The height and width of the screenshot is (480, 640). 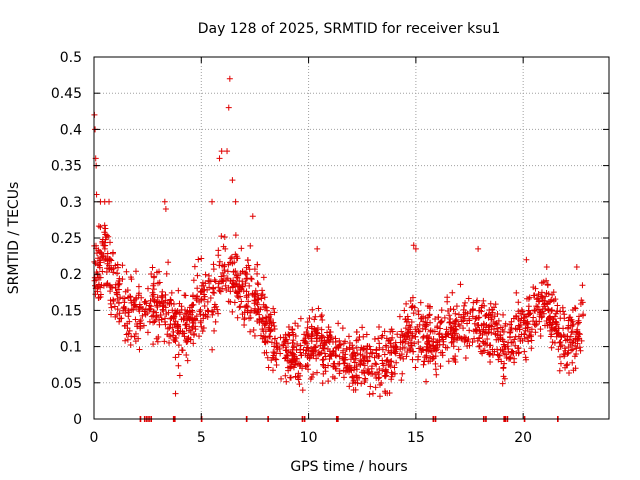 What do you see at coordinates (71, 203) in the screenshot?
I see `y-tick-label: 0.3` at bounding box center [71, 203].